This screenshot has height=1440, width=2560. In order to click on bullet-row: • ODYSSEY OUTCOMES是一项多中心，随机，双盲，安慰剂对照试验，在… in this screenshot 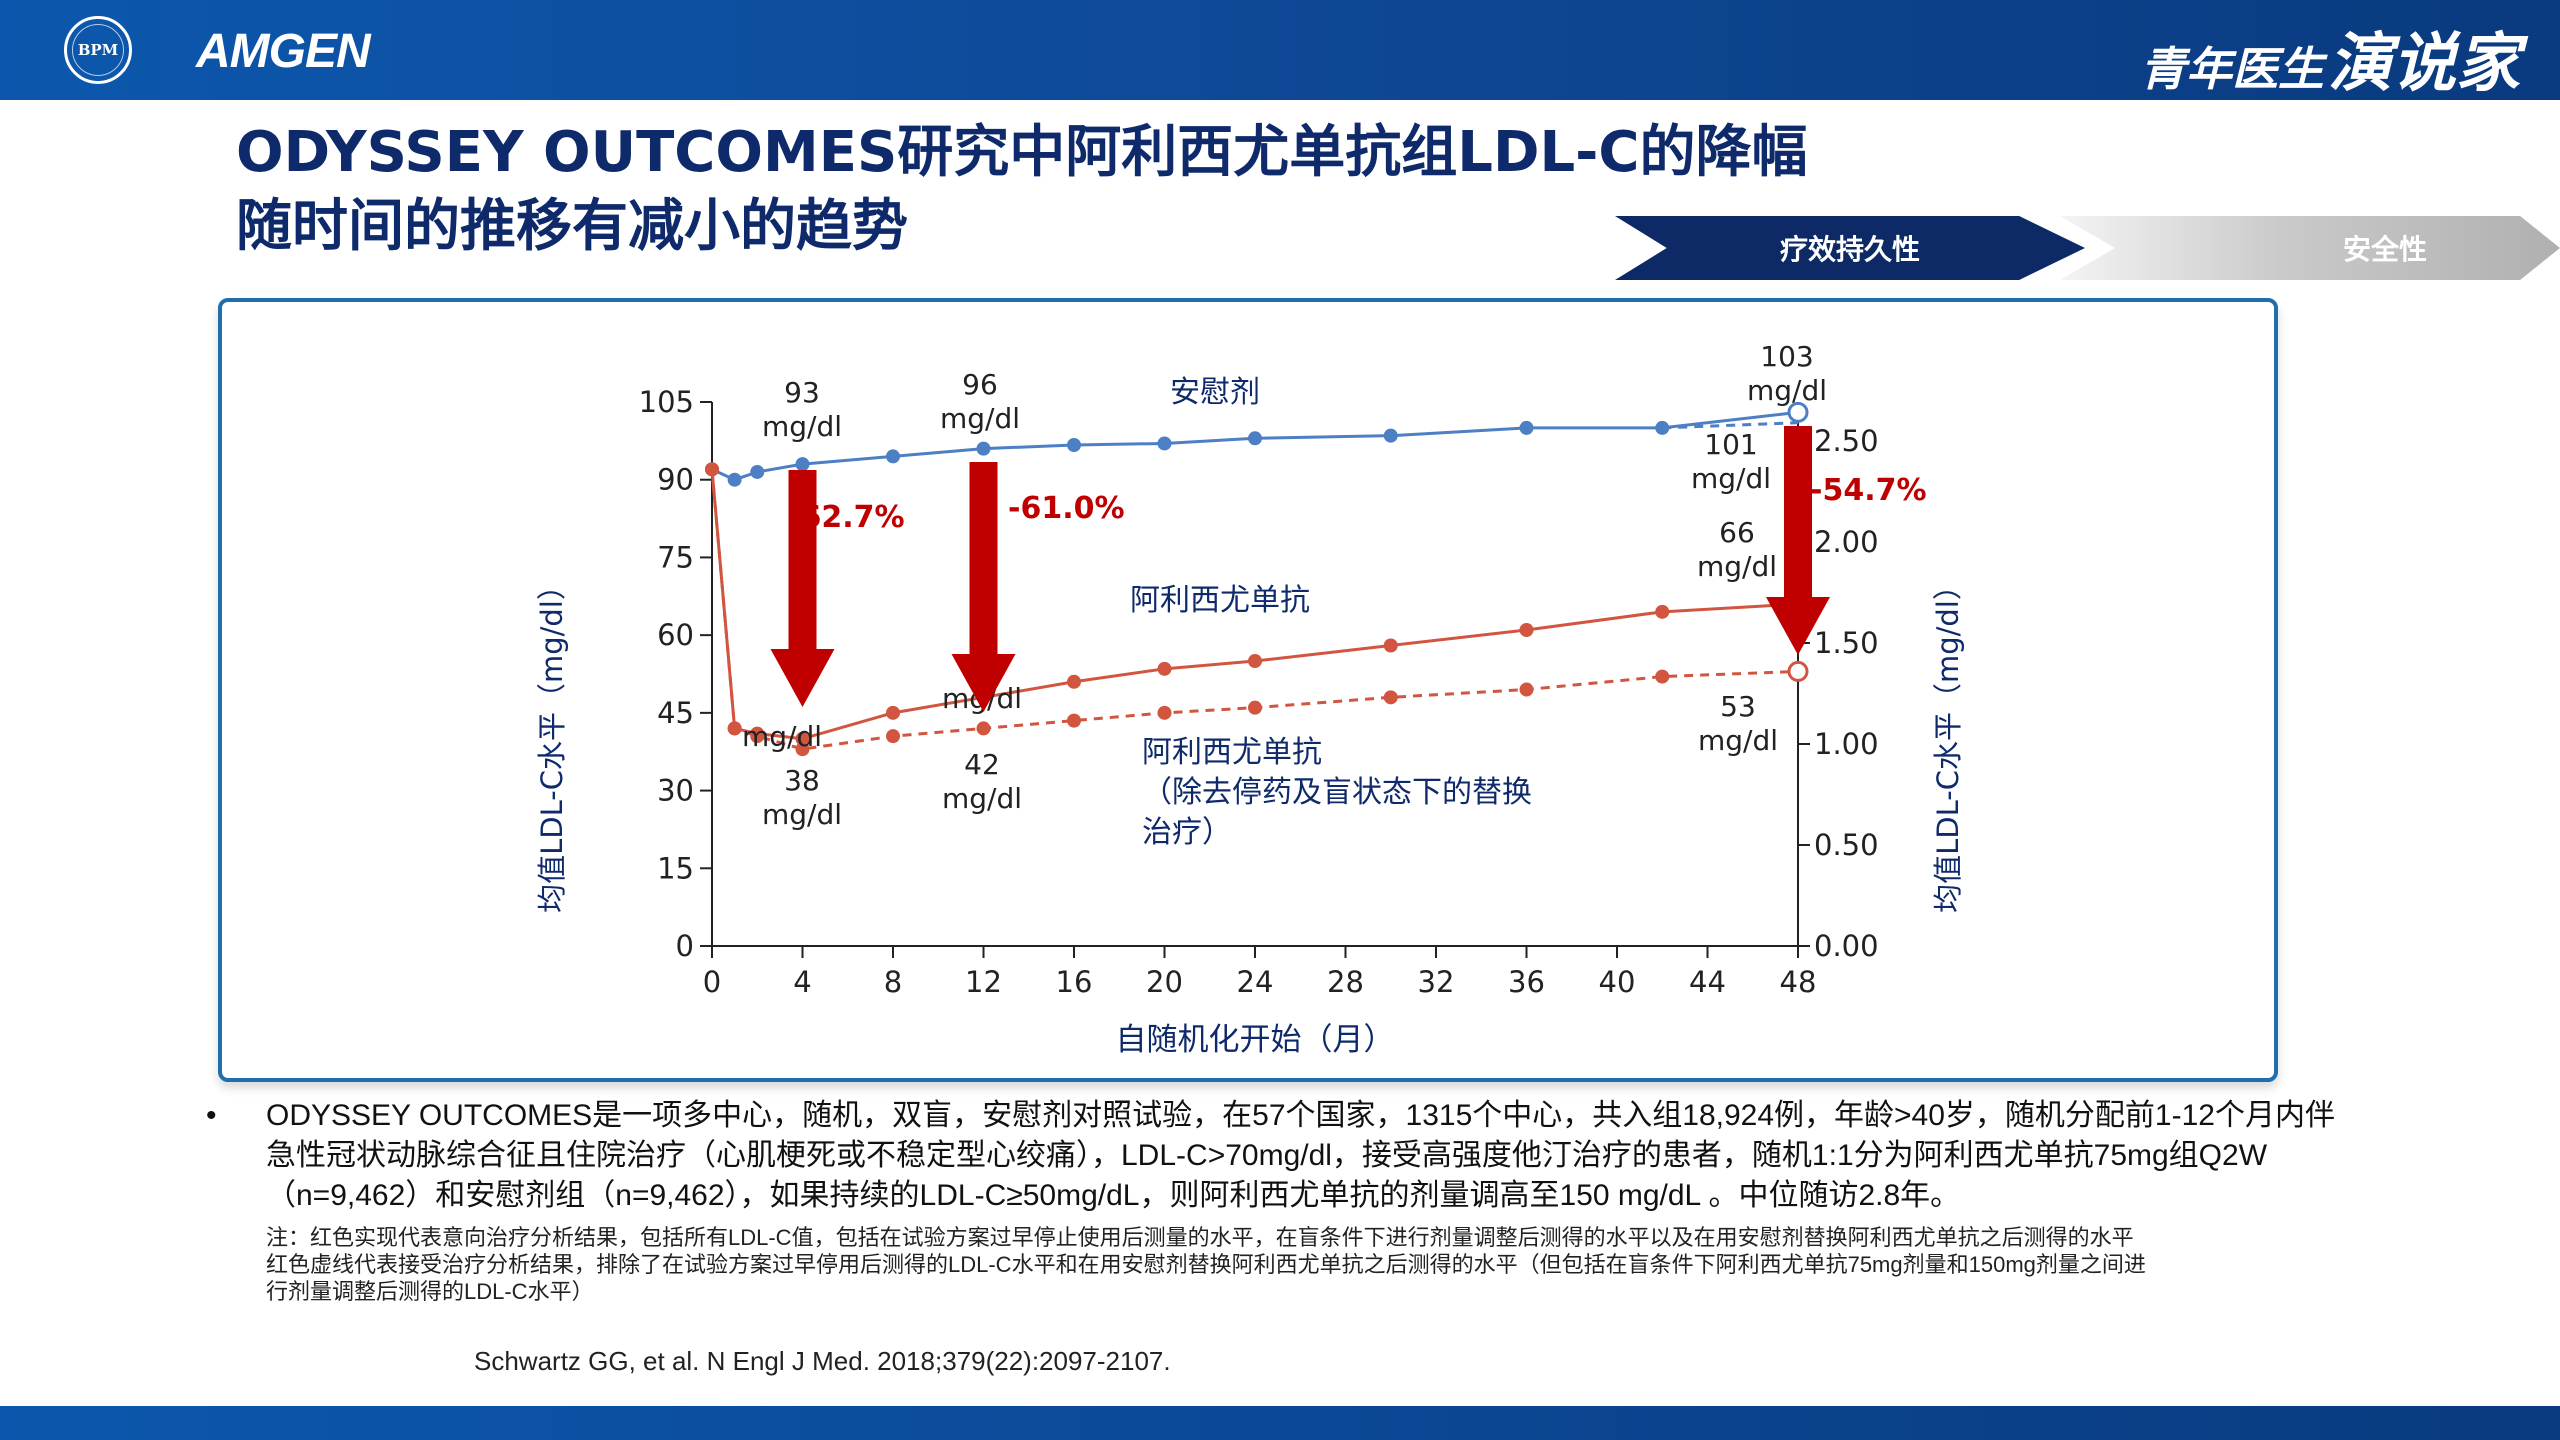, I will do `click(1271, 1156)`.